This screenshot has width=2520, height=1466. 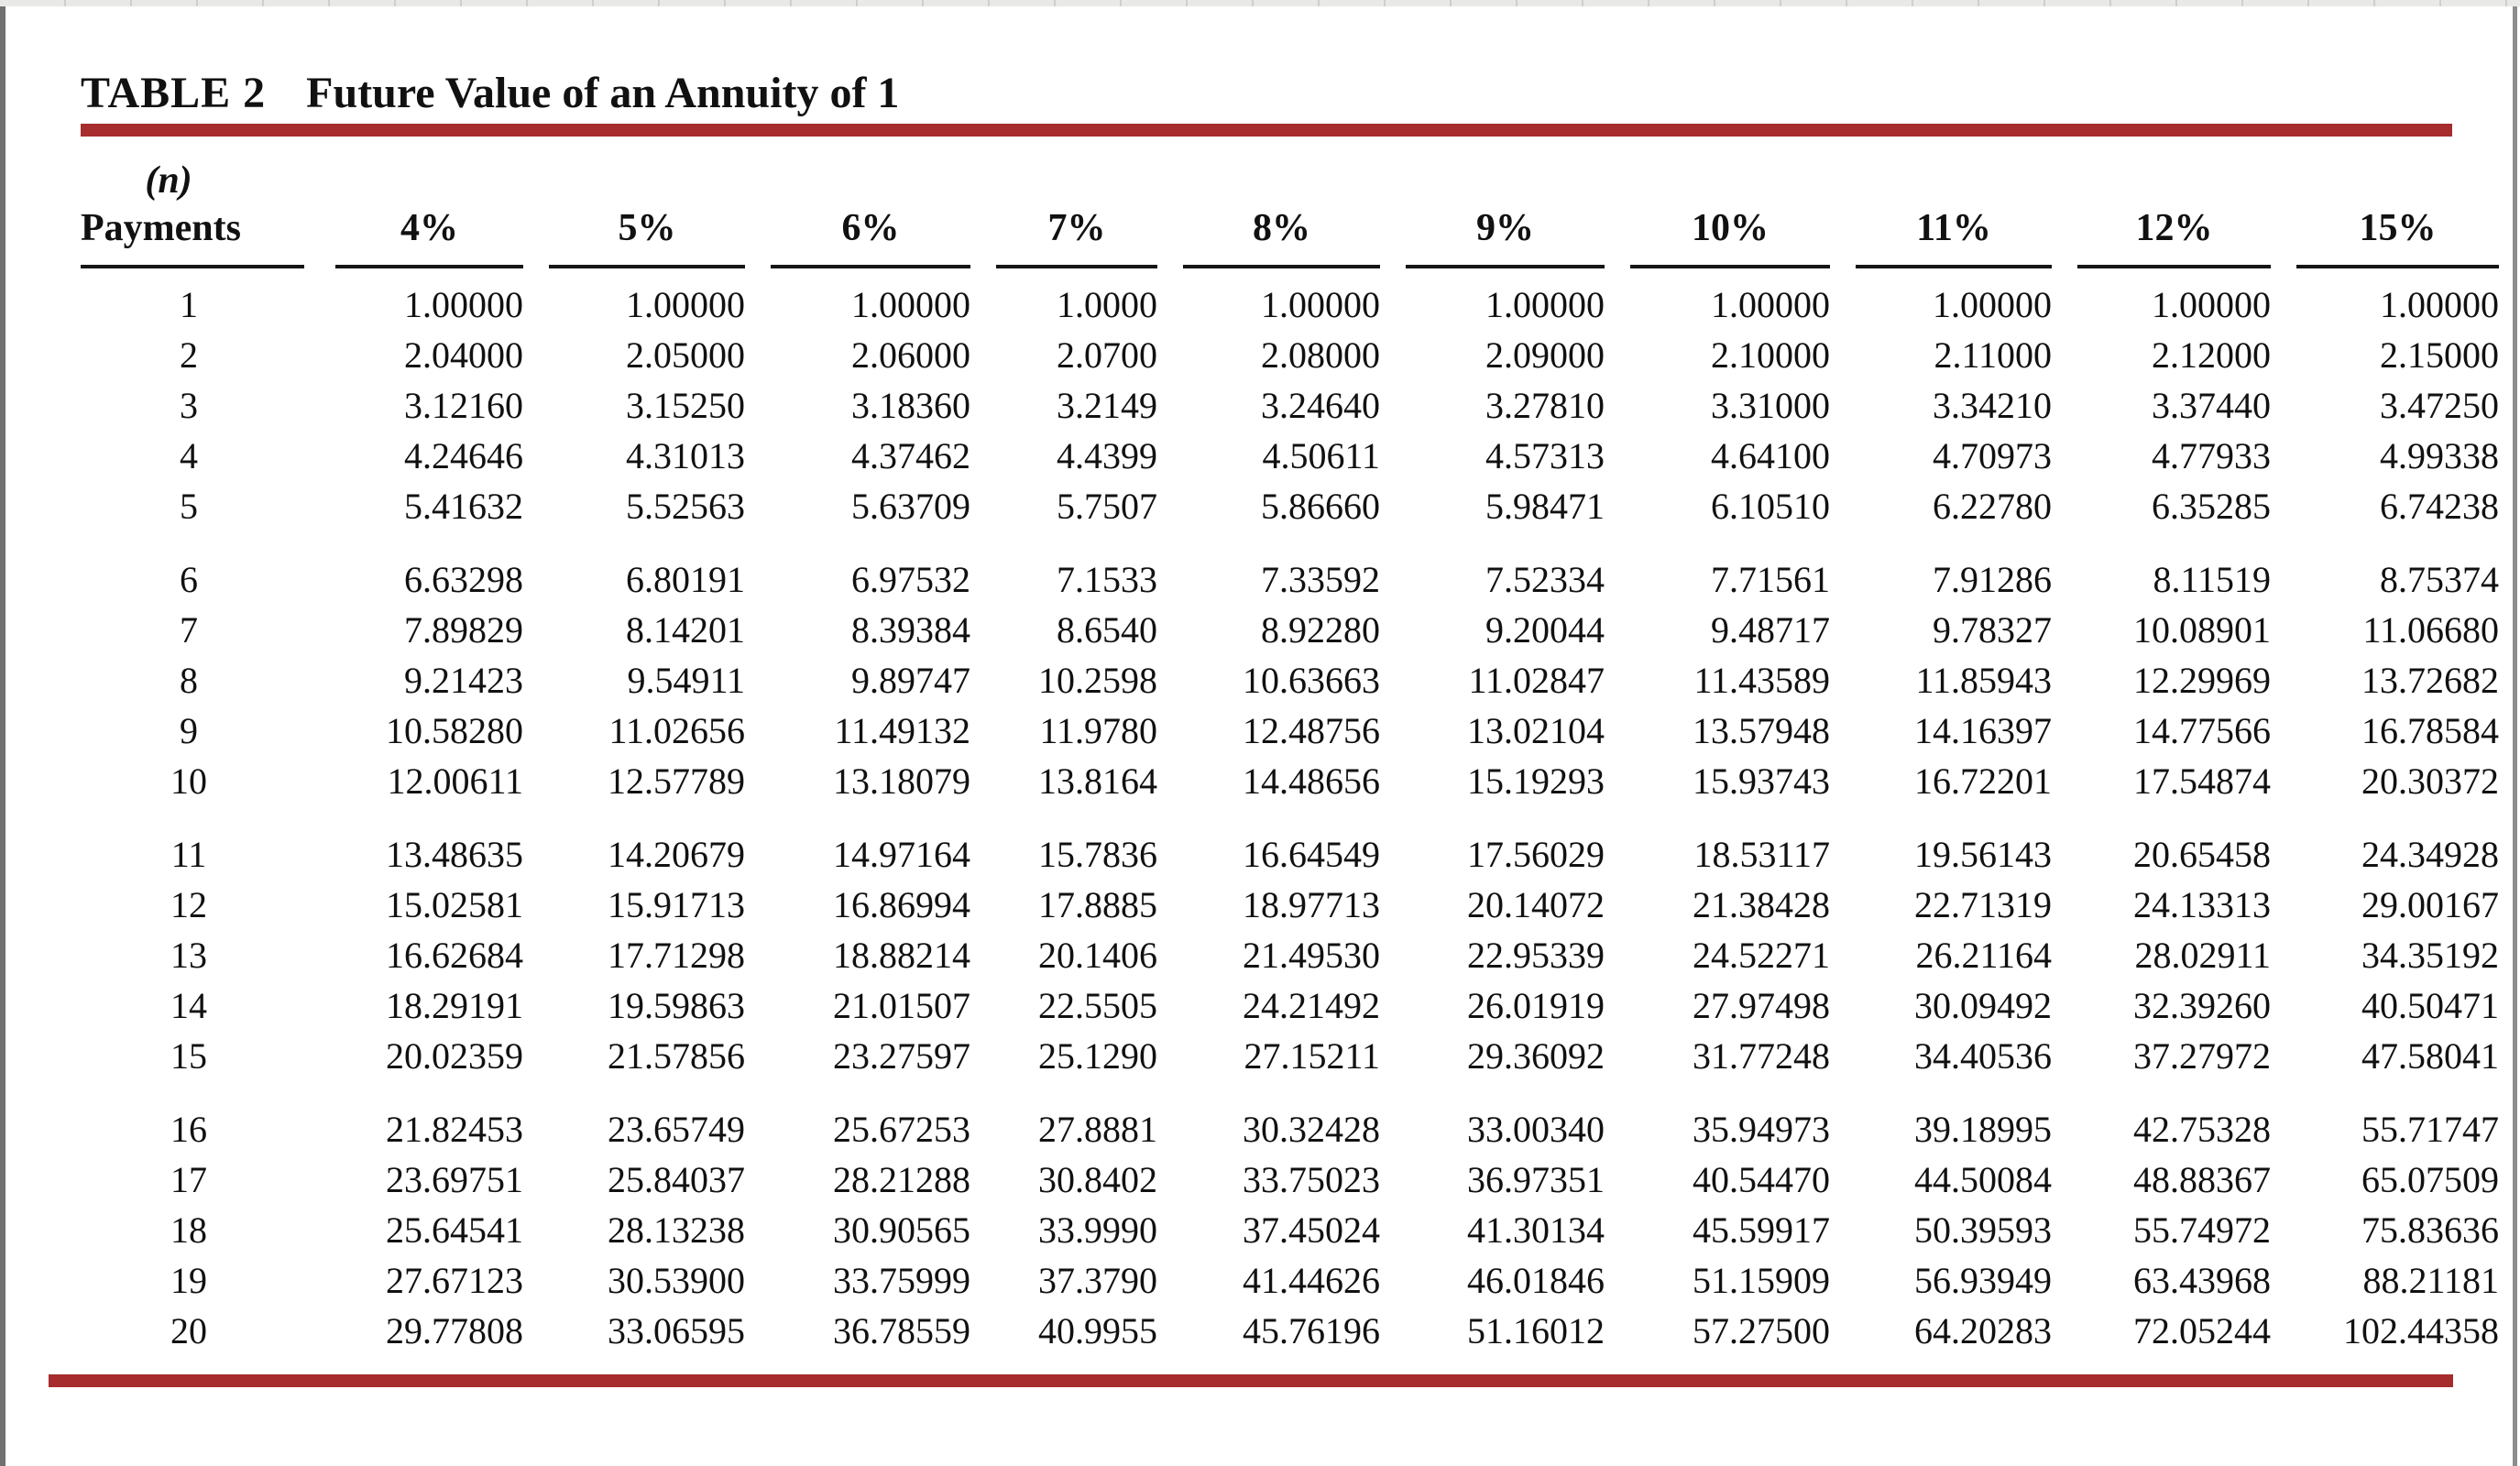 What do you see at coordinates (454, 1129) in the screenshot?
I see `factor-value-cell: 21.82453` at bounding box center [454, 1129].